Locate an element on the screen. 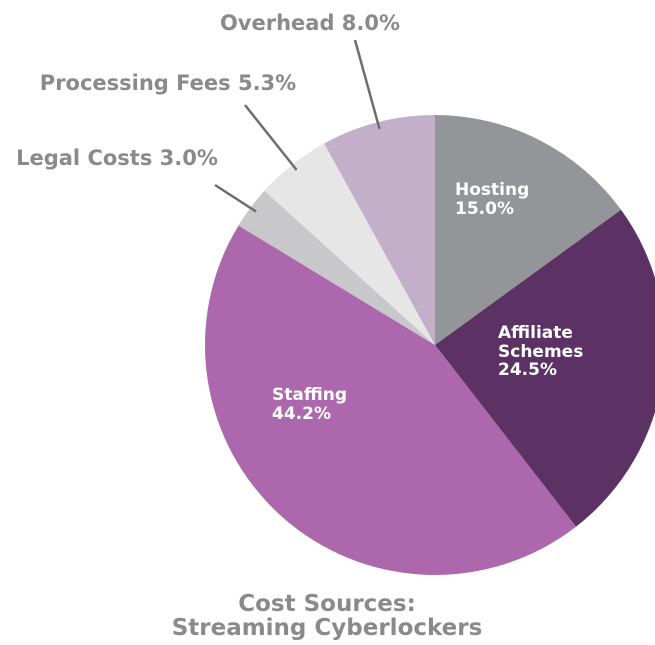 The image size is (655, 645). slice-name: Hosting is located at coordinates (492, 190).